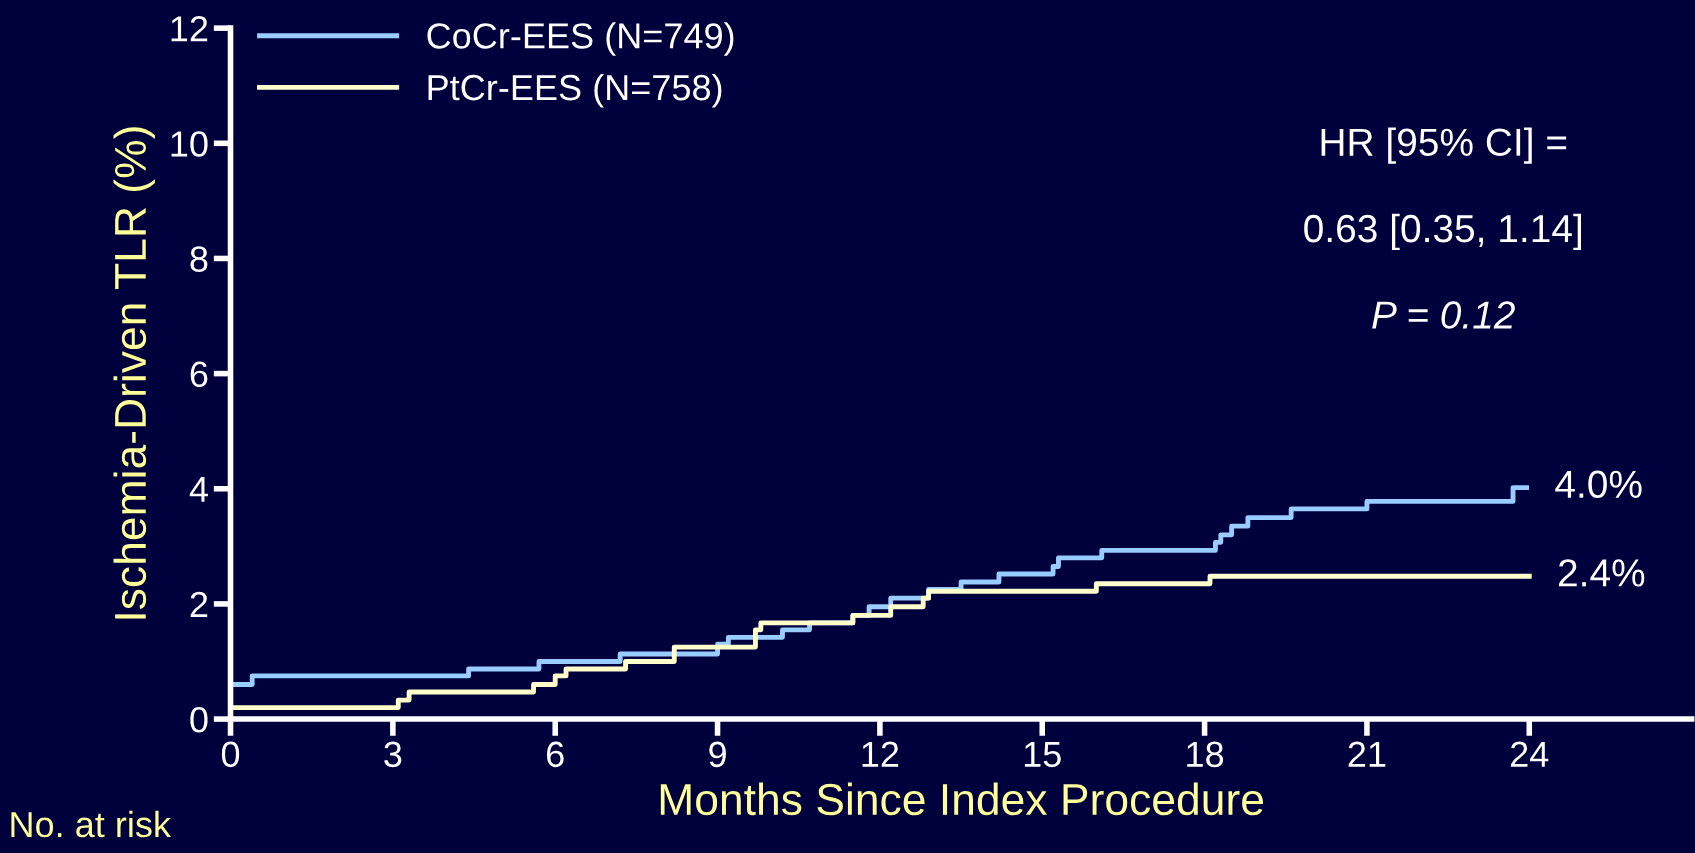  What do you see at coordinates (880, 754) in the screenshot?
I see `x-tick-label: 12` at bounding box center [880, 754].